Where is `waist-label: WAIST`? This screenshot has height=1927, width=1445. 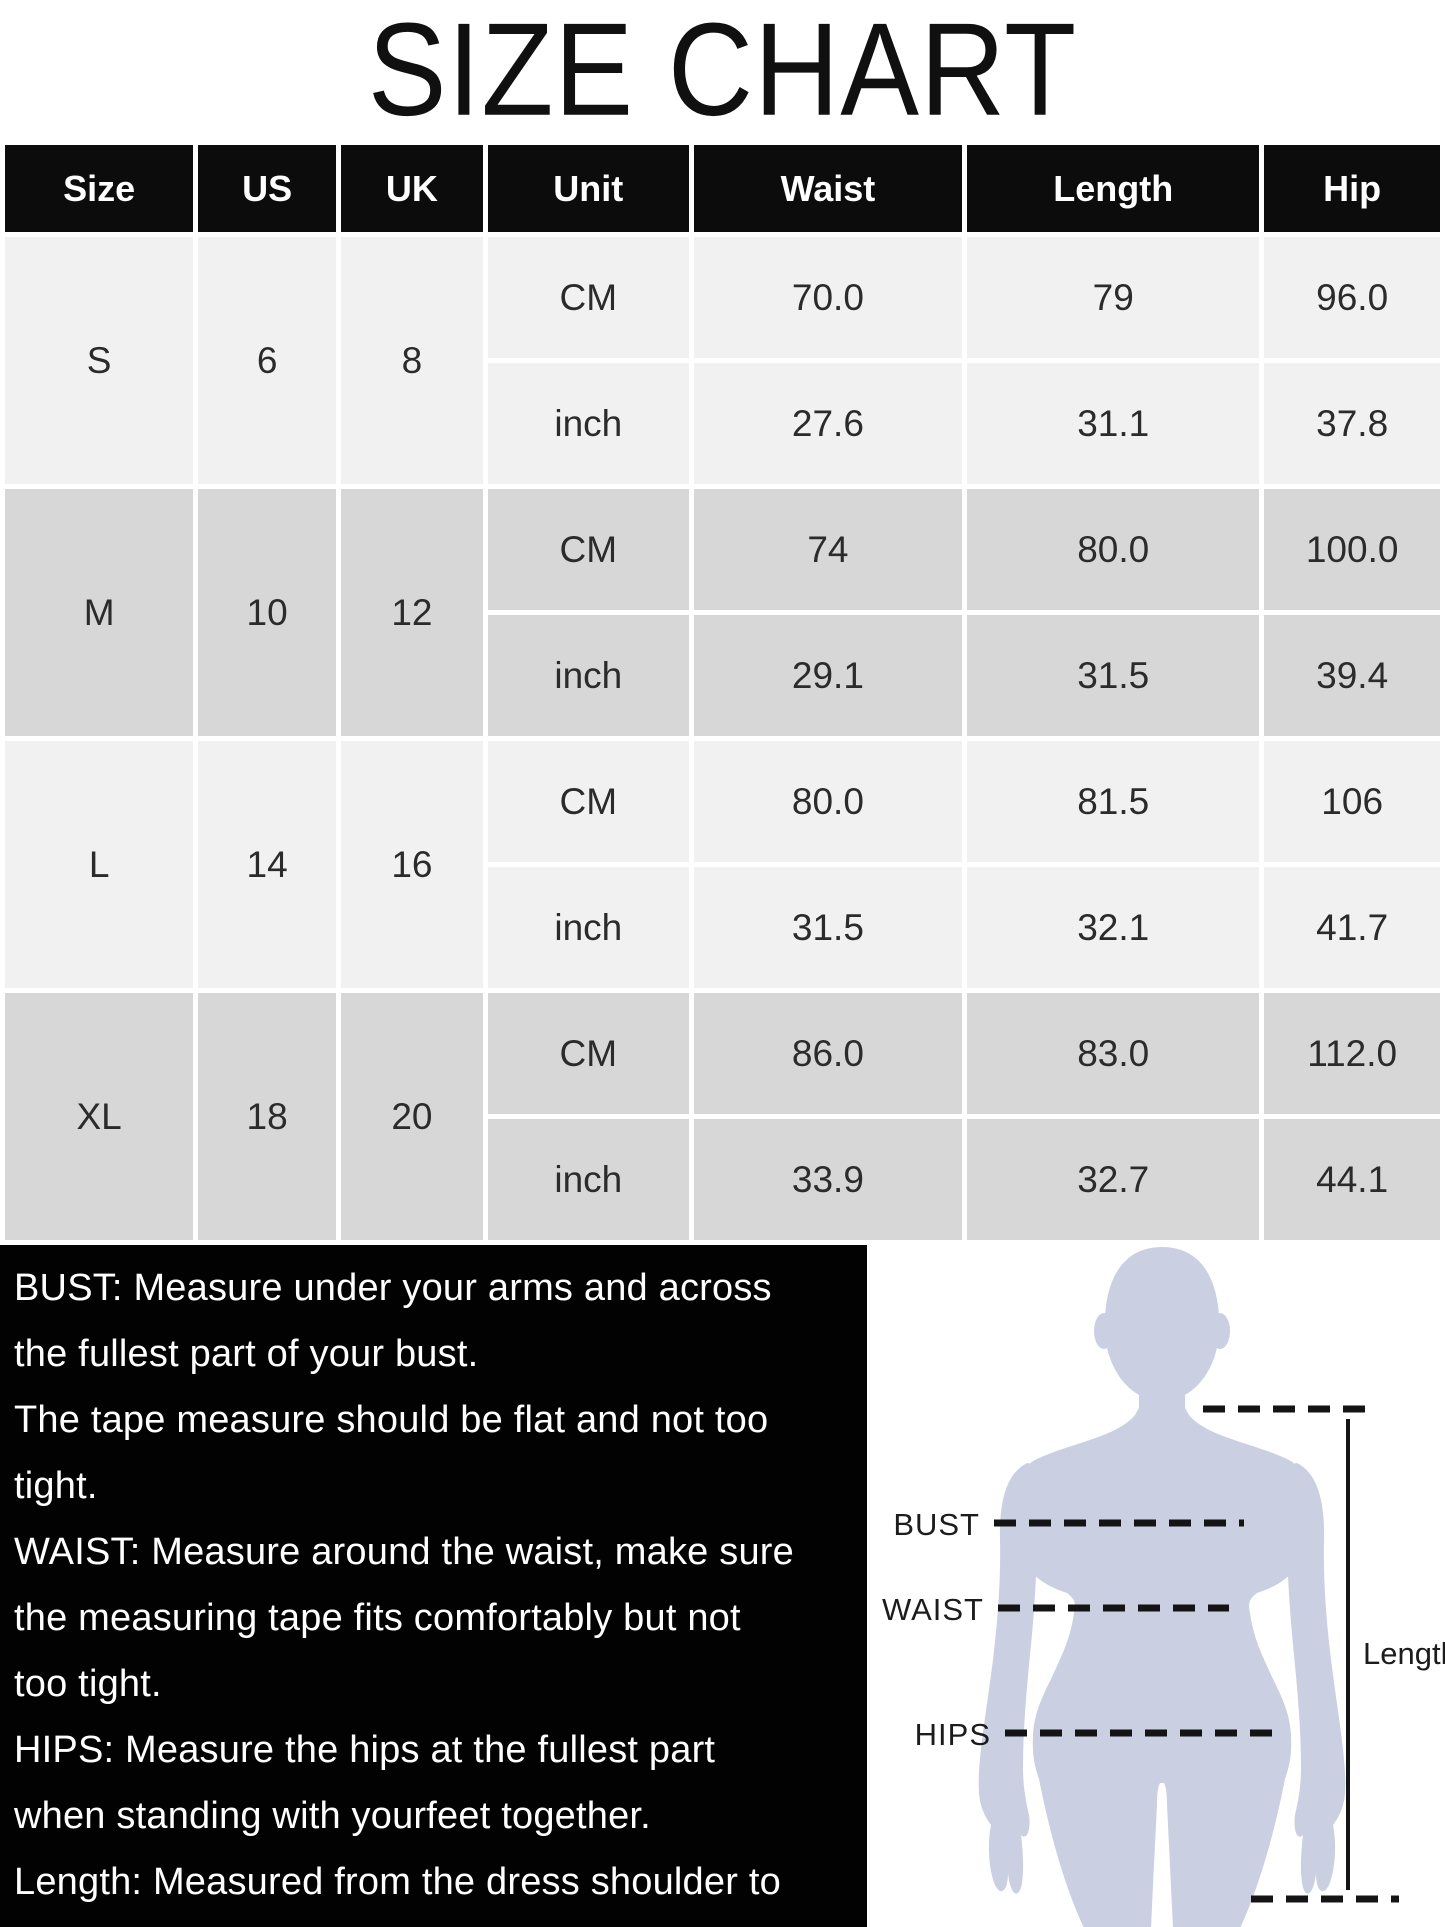
waist-label: WAIST is located at coordinates (933, 1609).